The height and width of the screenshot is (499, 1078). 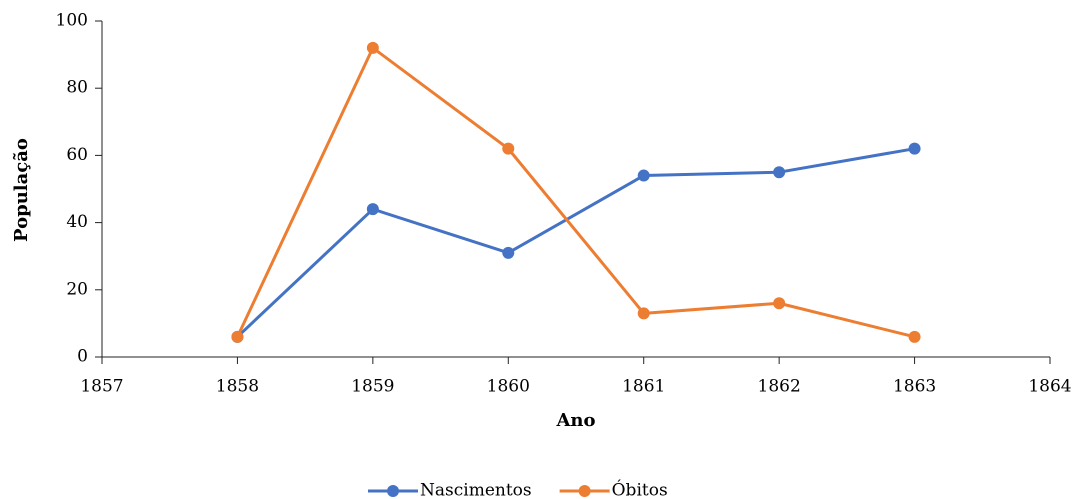 What do you see at coordinates (643, 387) in the screenshot?
I see `x-tick-label: 1861` at bounding box center [643, 387].